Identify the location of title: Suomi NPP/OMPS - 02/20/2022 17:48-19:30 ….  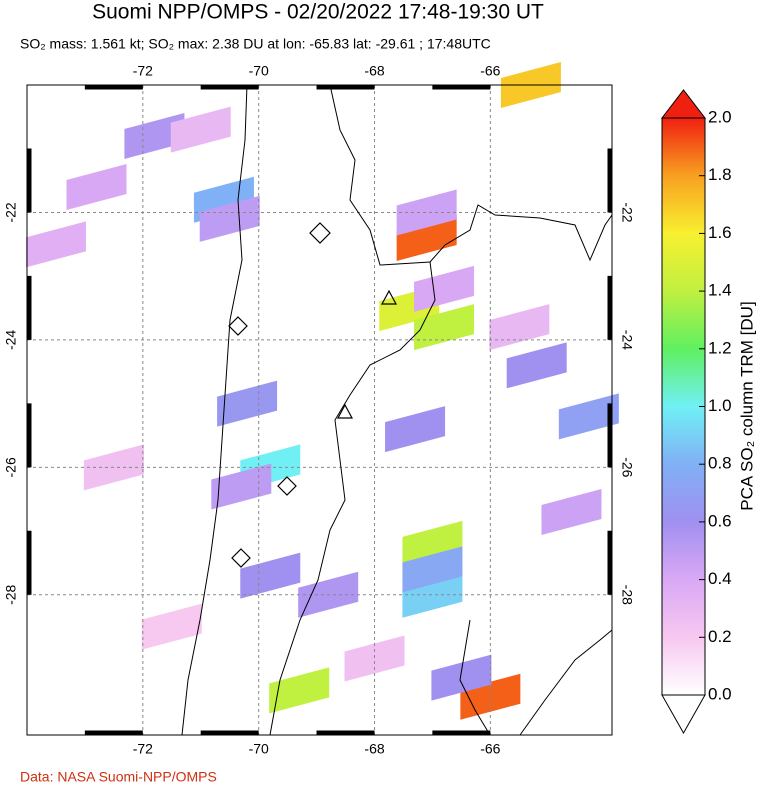
(318, 12).